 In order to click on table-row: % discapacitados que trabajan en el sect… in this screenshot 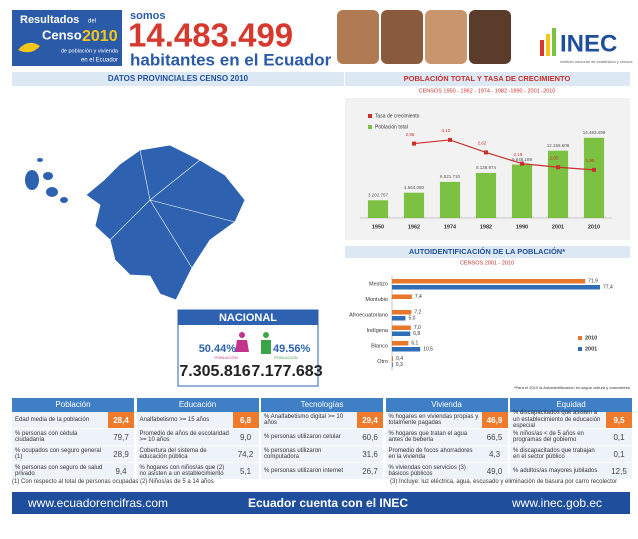, I will do `click(571, 454)`.